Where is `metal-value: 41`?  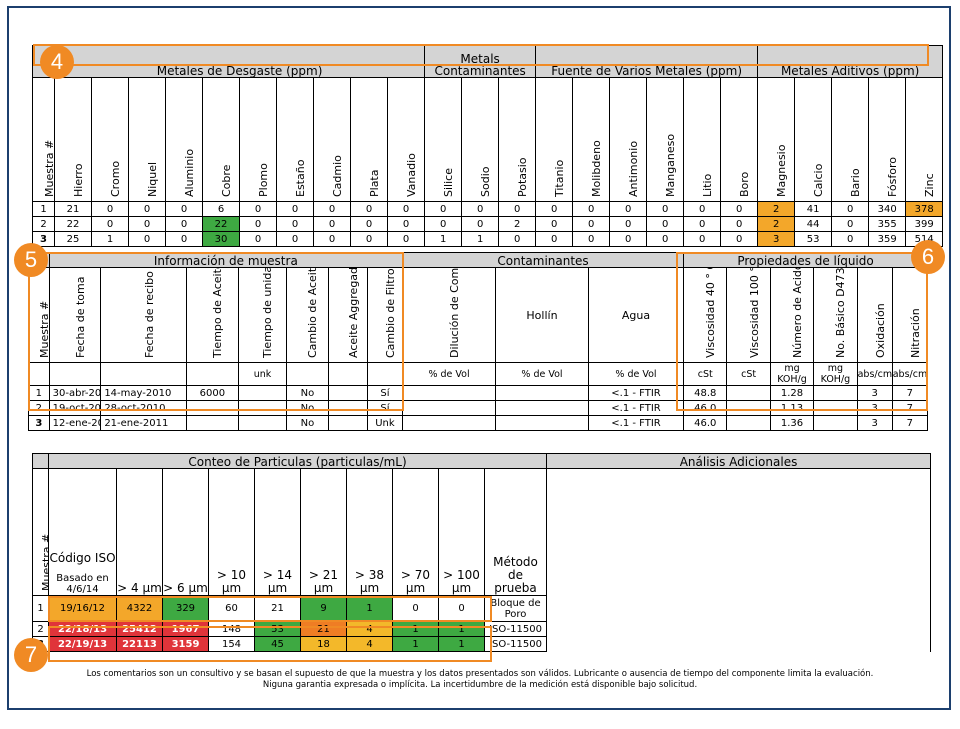
metal-value: 41 is located at coordinates (813, 209).